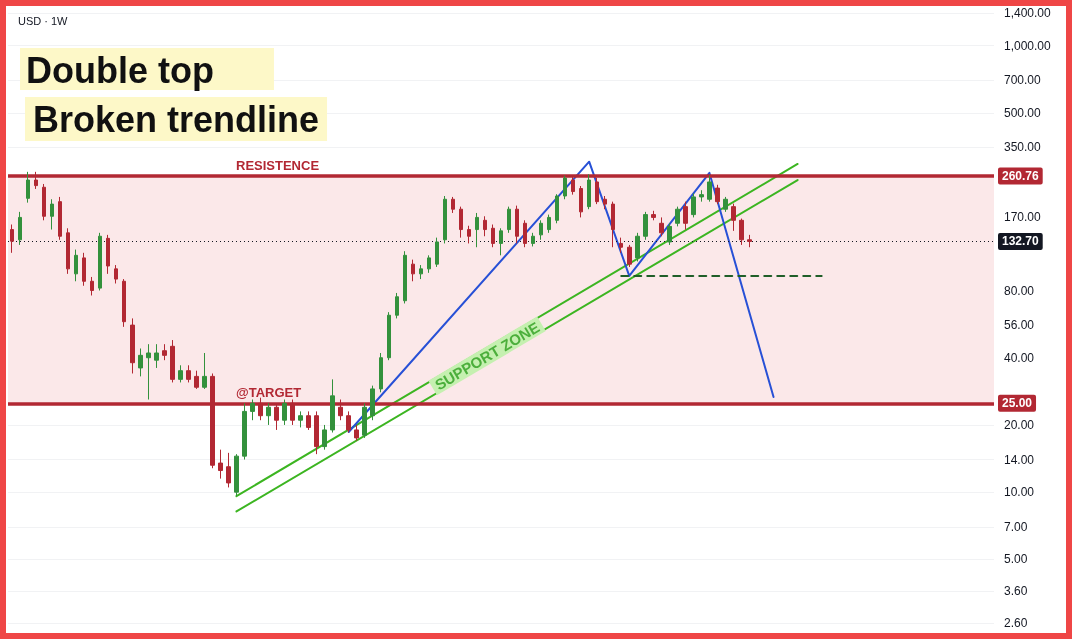 This screenshot has width=1072, height=639. What do you see at coordinates (269, 393) in the screenshot?
I see `annotation: @TARGET` at bounding box center [269, 393].